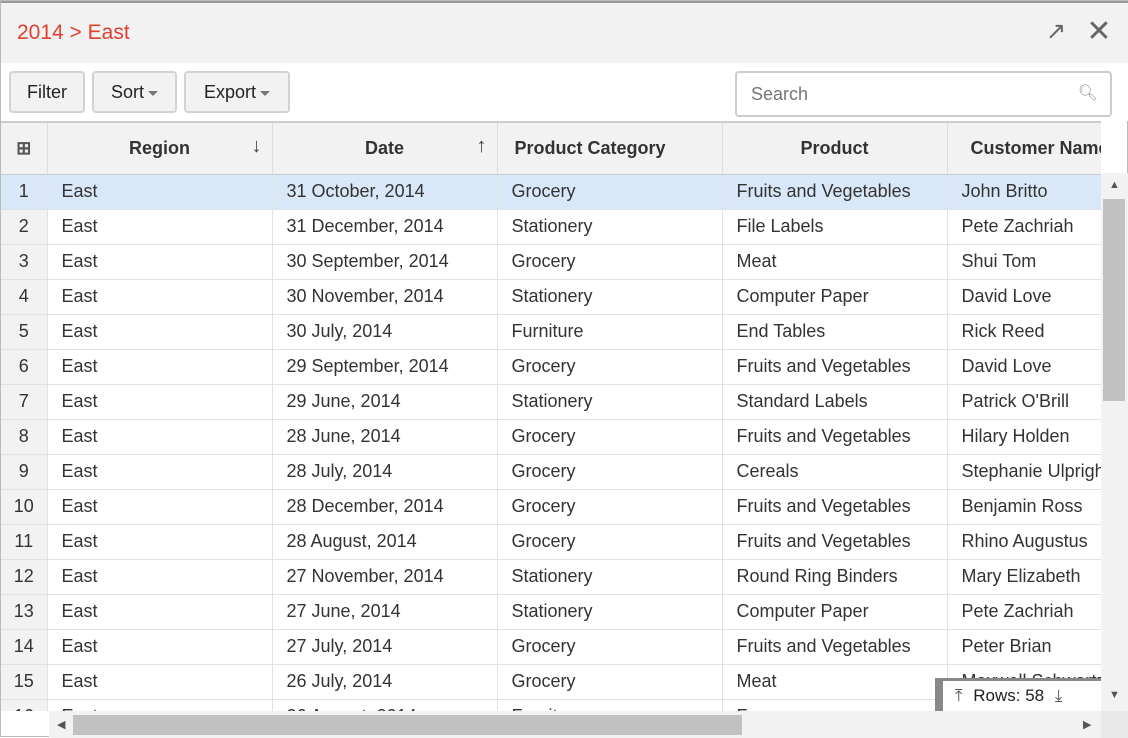  What do you see at coordinates (1024, 437) in the screenshot?
I see `table-cell: Hilary Holden` at bounding box center [1024, 437].